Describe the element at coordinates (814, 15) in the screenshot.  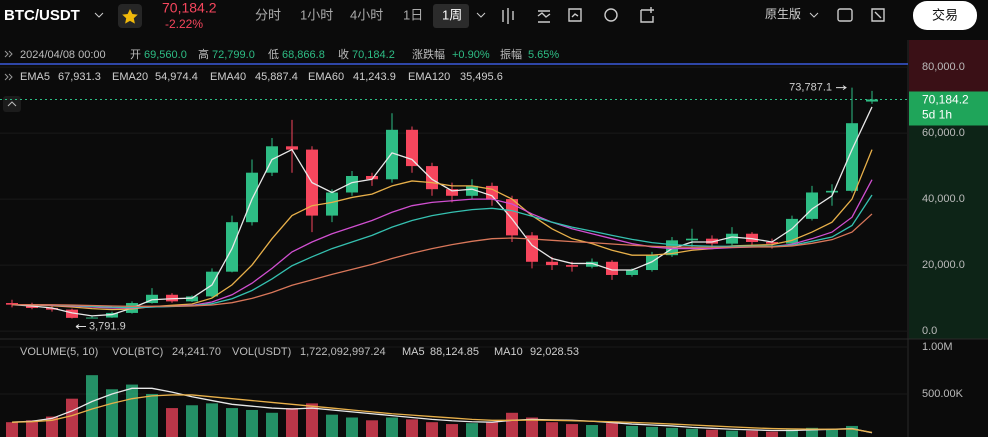
I see `version-caret` at that location.